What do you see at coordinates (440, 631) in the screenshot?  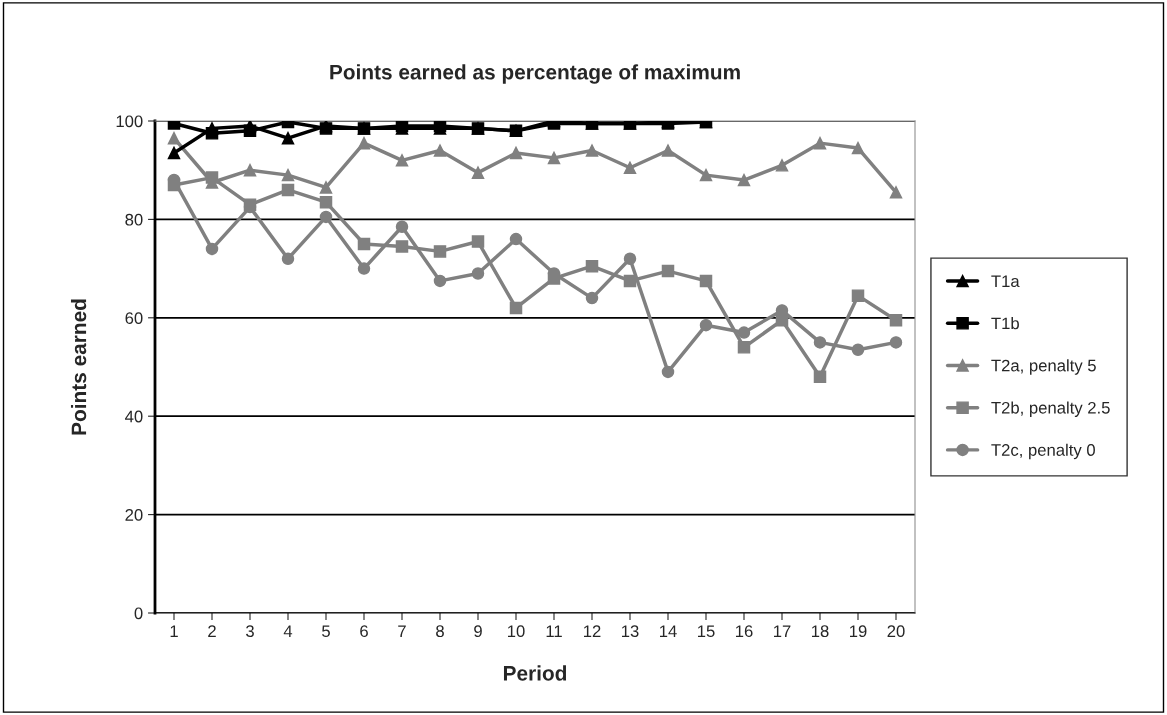 I see `x-tick-label: 8` at bounding box center [440, 631].